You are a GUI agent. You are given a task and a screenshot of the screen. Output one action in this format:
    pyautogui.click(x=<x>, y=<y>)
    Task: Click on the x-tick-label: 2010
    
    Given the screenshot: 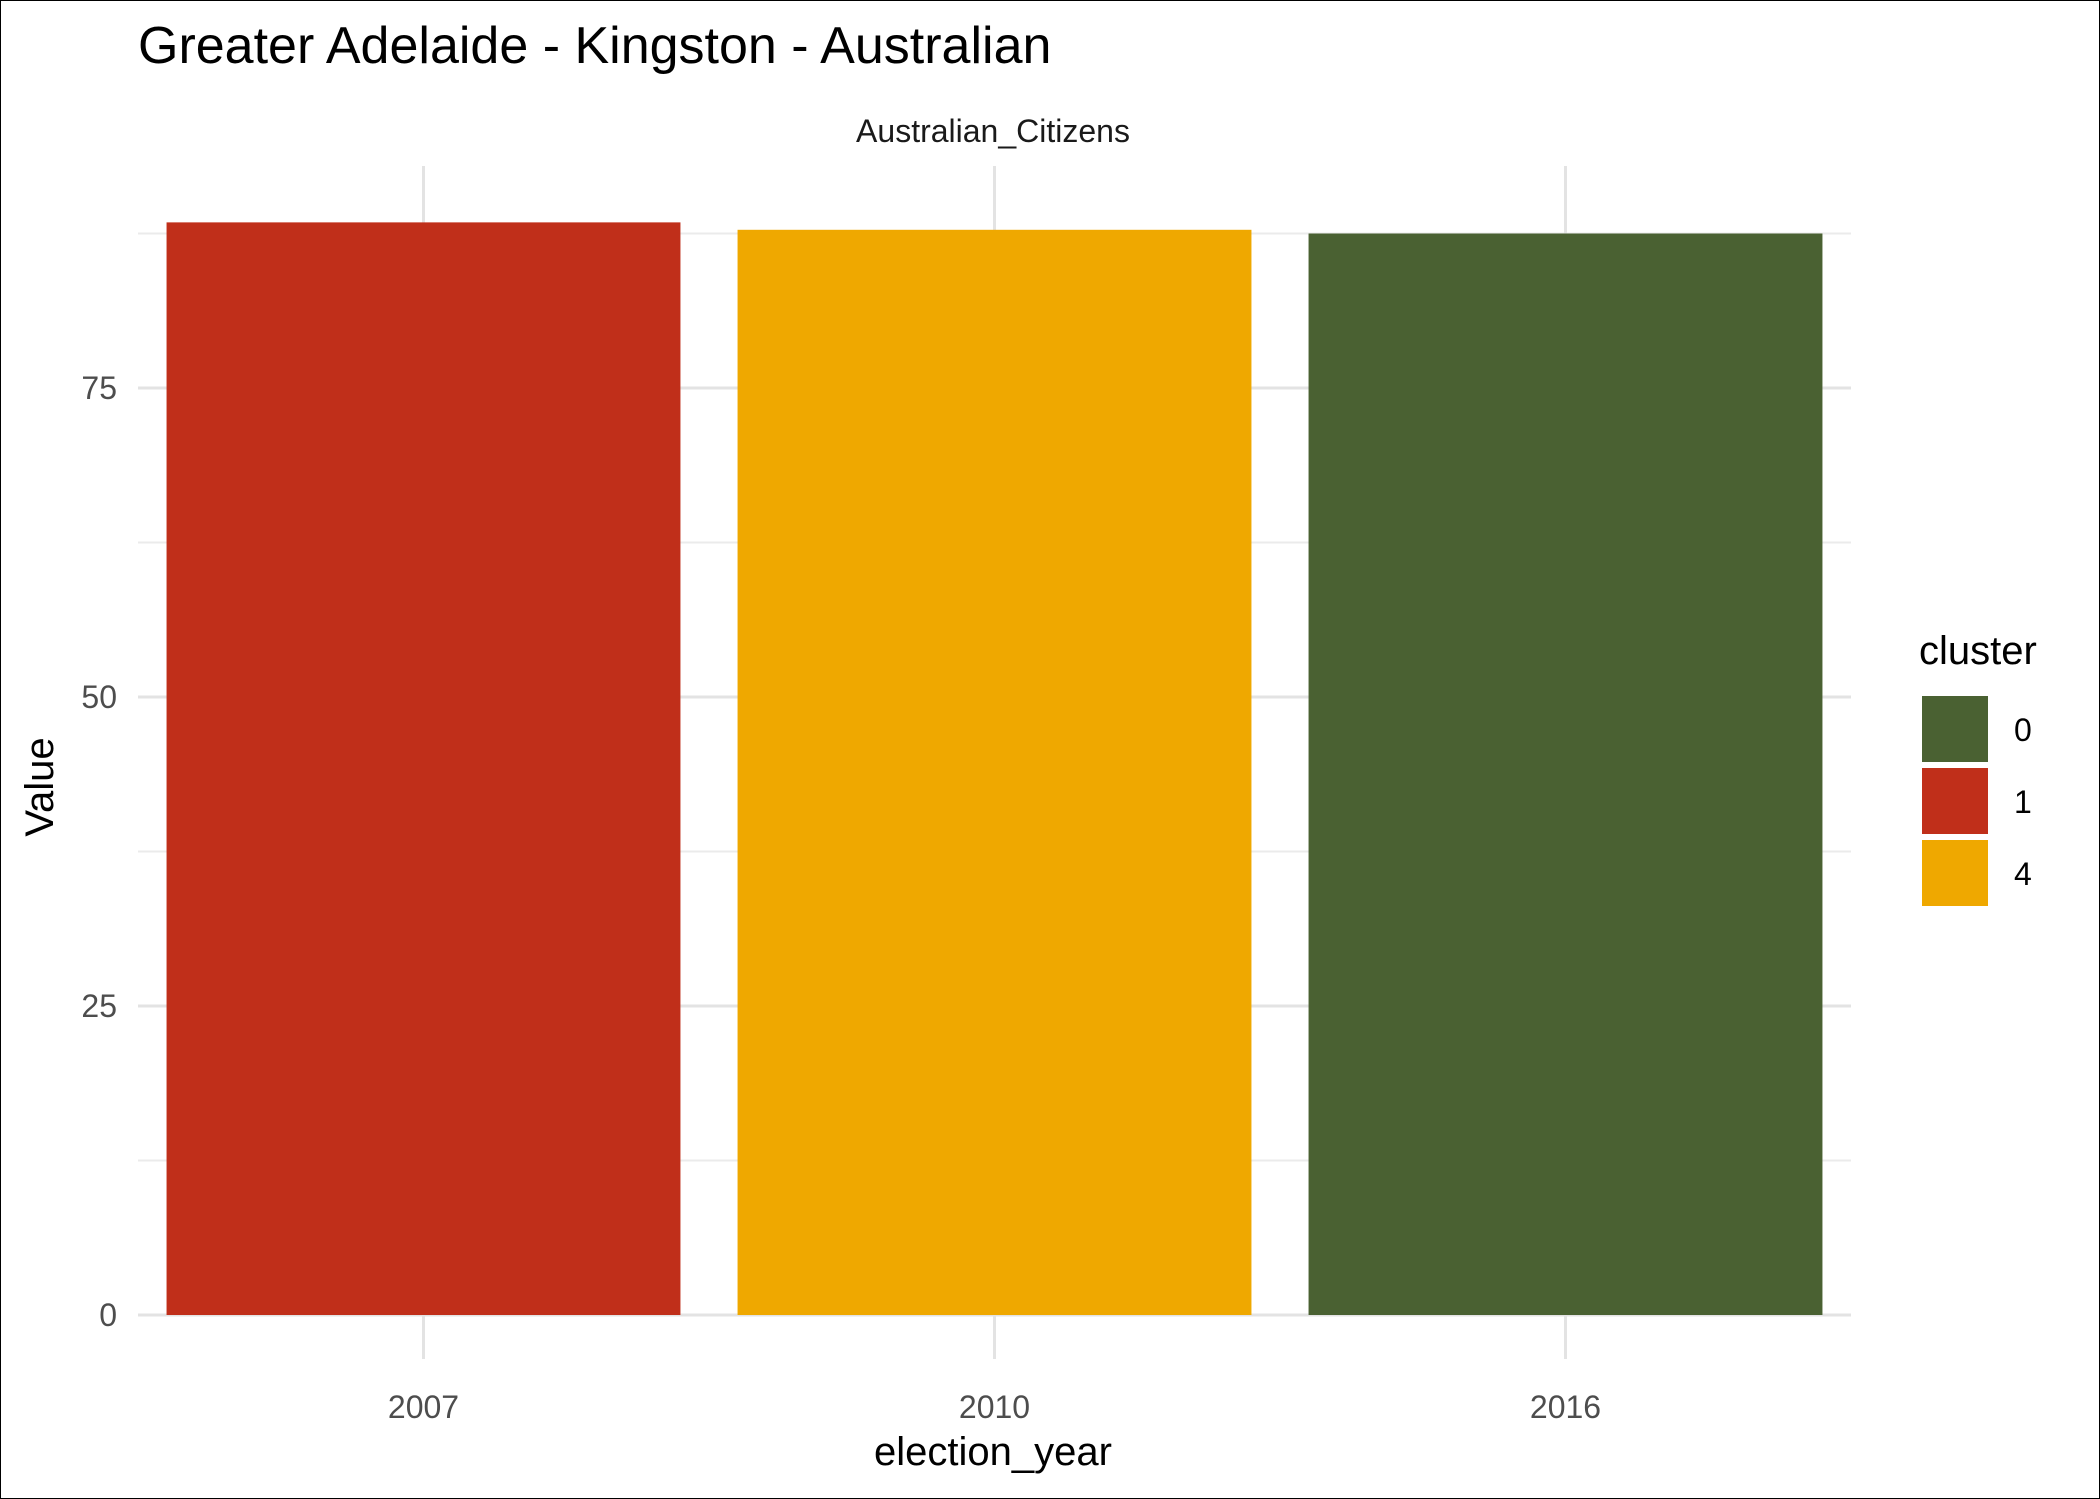 What is the action you would take?
    pyautogui.click(x=994, y=1407)
    